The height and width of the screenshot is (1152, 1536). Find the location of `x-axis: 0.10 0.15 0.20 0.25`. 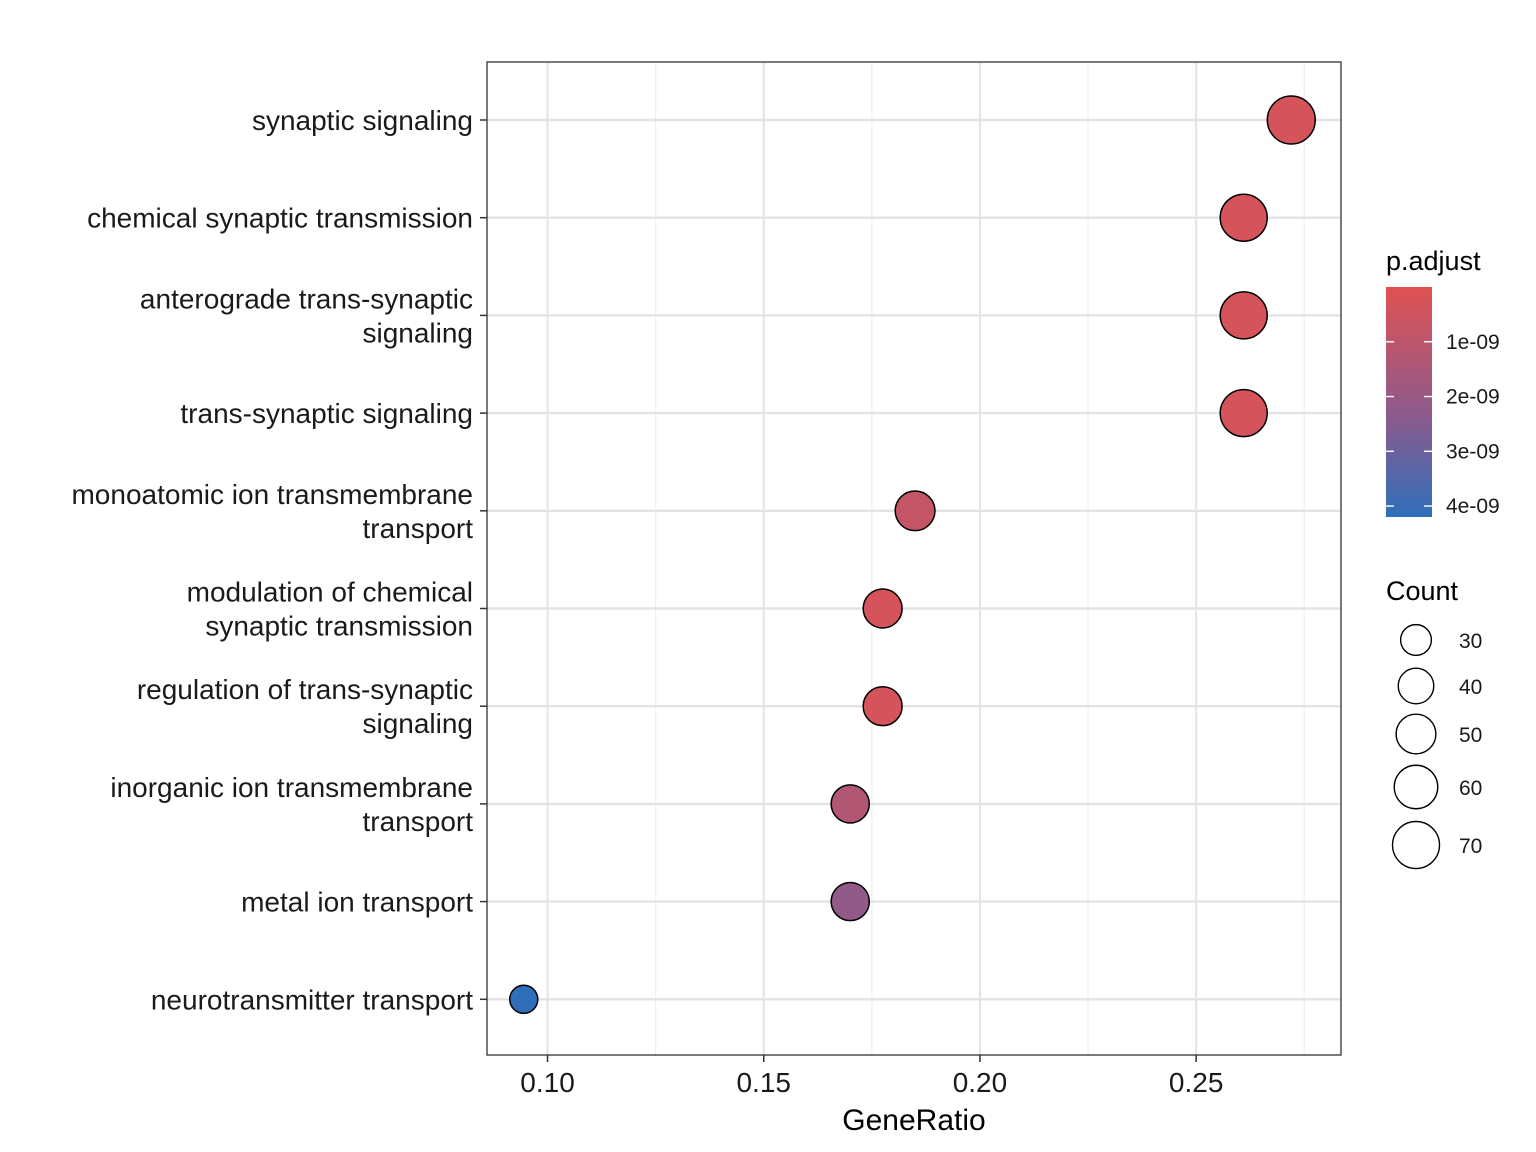

x-axis: 0.10 0.15 0.20 0.25 is located at coordinates (871, 1076).